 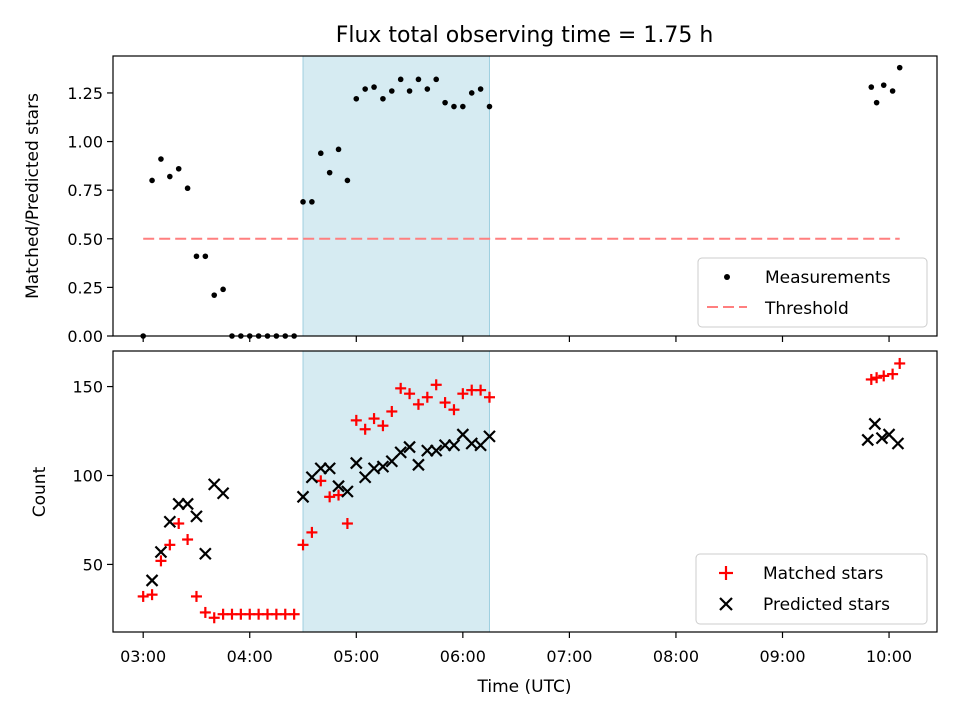 What do you see at coordinates (463, 656) in the screenshot?
I see `bottom-x-tick-label: 06:00` at bounding box center [463, 656].